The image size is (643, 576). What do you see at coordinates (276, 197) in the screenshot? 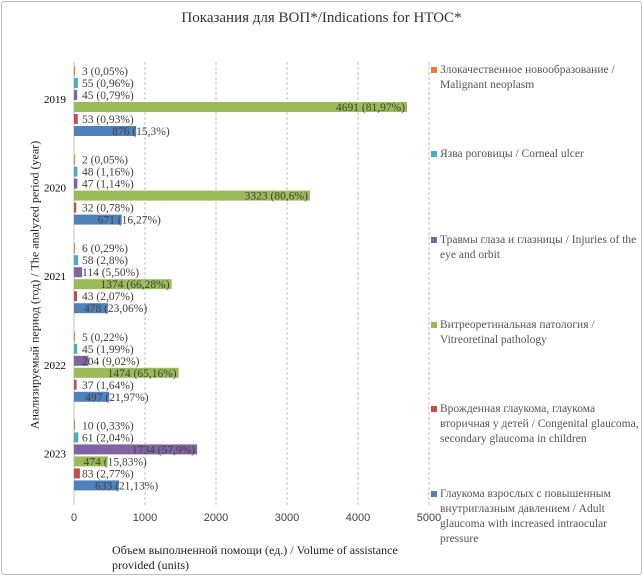
I see `data-label: 3323 (80,6%)` at bounding box center [276, 197].